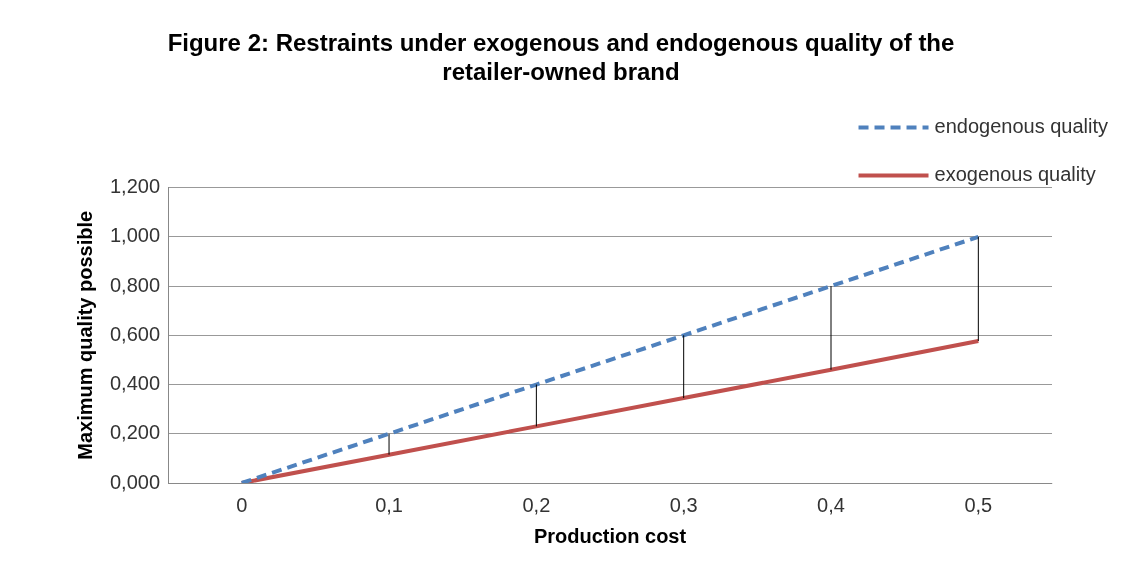 The width and height of the screenshot is (1122, 583). What do you see at coordinates (135, 481) in the screenshot?
I see `y-tick-label: 0,000` at bounding box center [135, 481].